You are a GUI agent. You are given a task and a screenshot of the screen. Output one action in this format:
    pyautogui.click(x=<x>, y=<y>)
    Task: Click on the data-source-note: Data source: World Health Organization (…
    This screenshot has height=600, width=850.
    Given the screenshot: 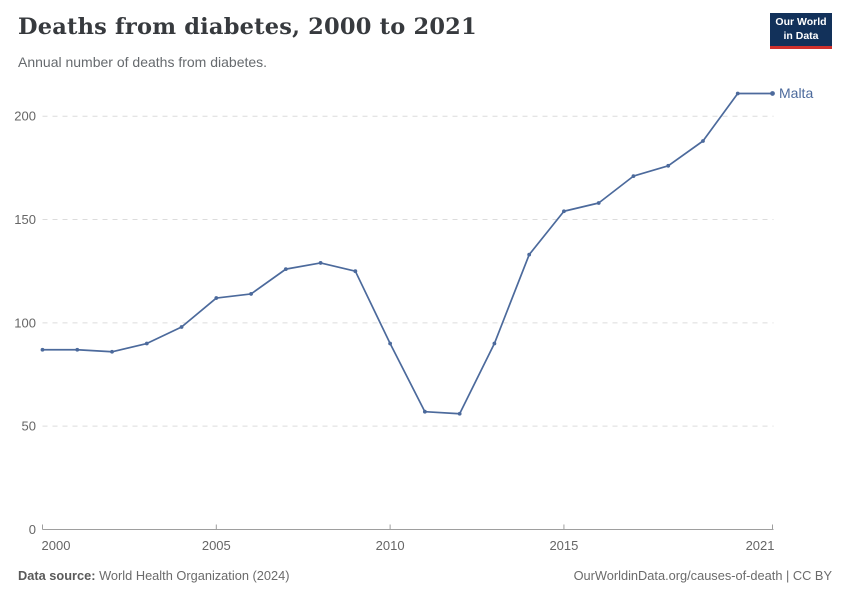 What is the action you would take?
    pyautogui.click(x=153, y=575)
    